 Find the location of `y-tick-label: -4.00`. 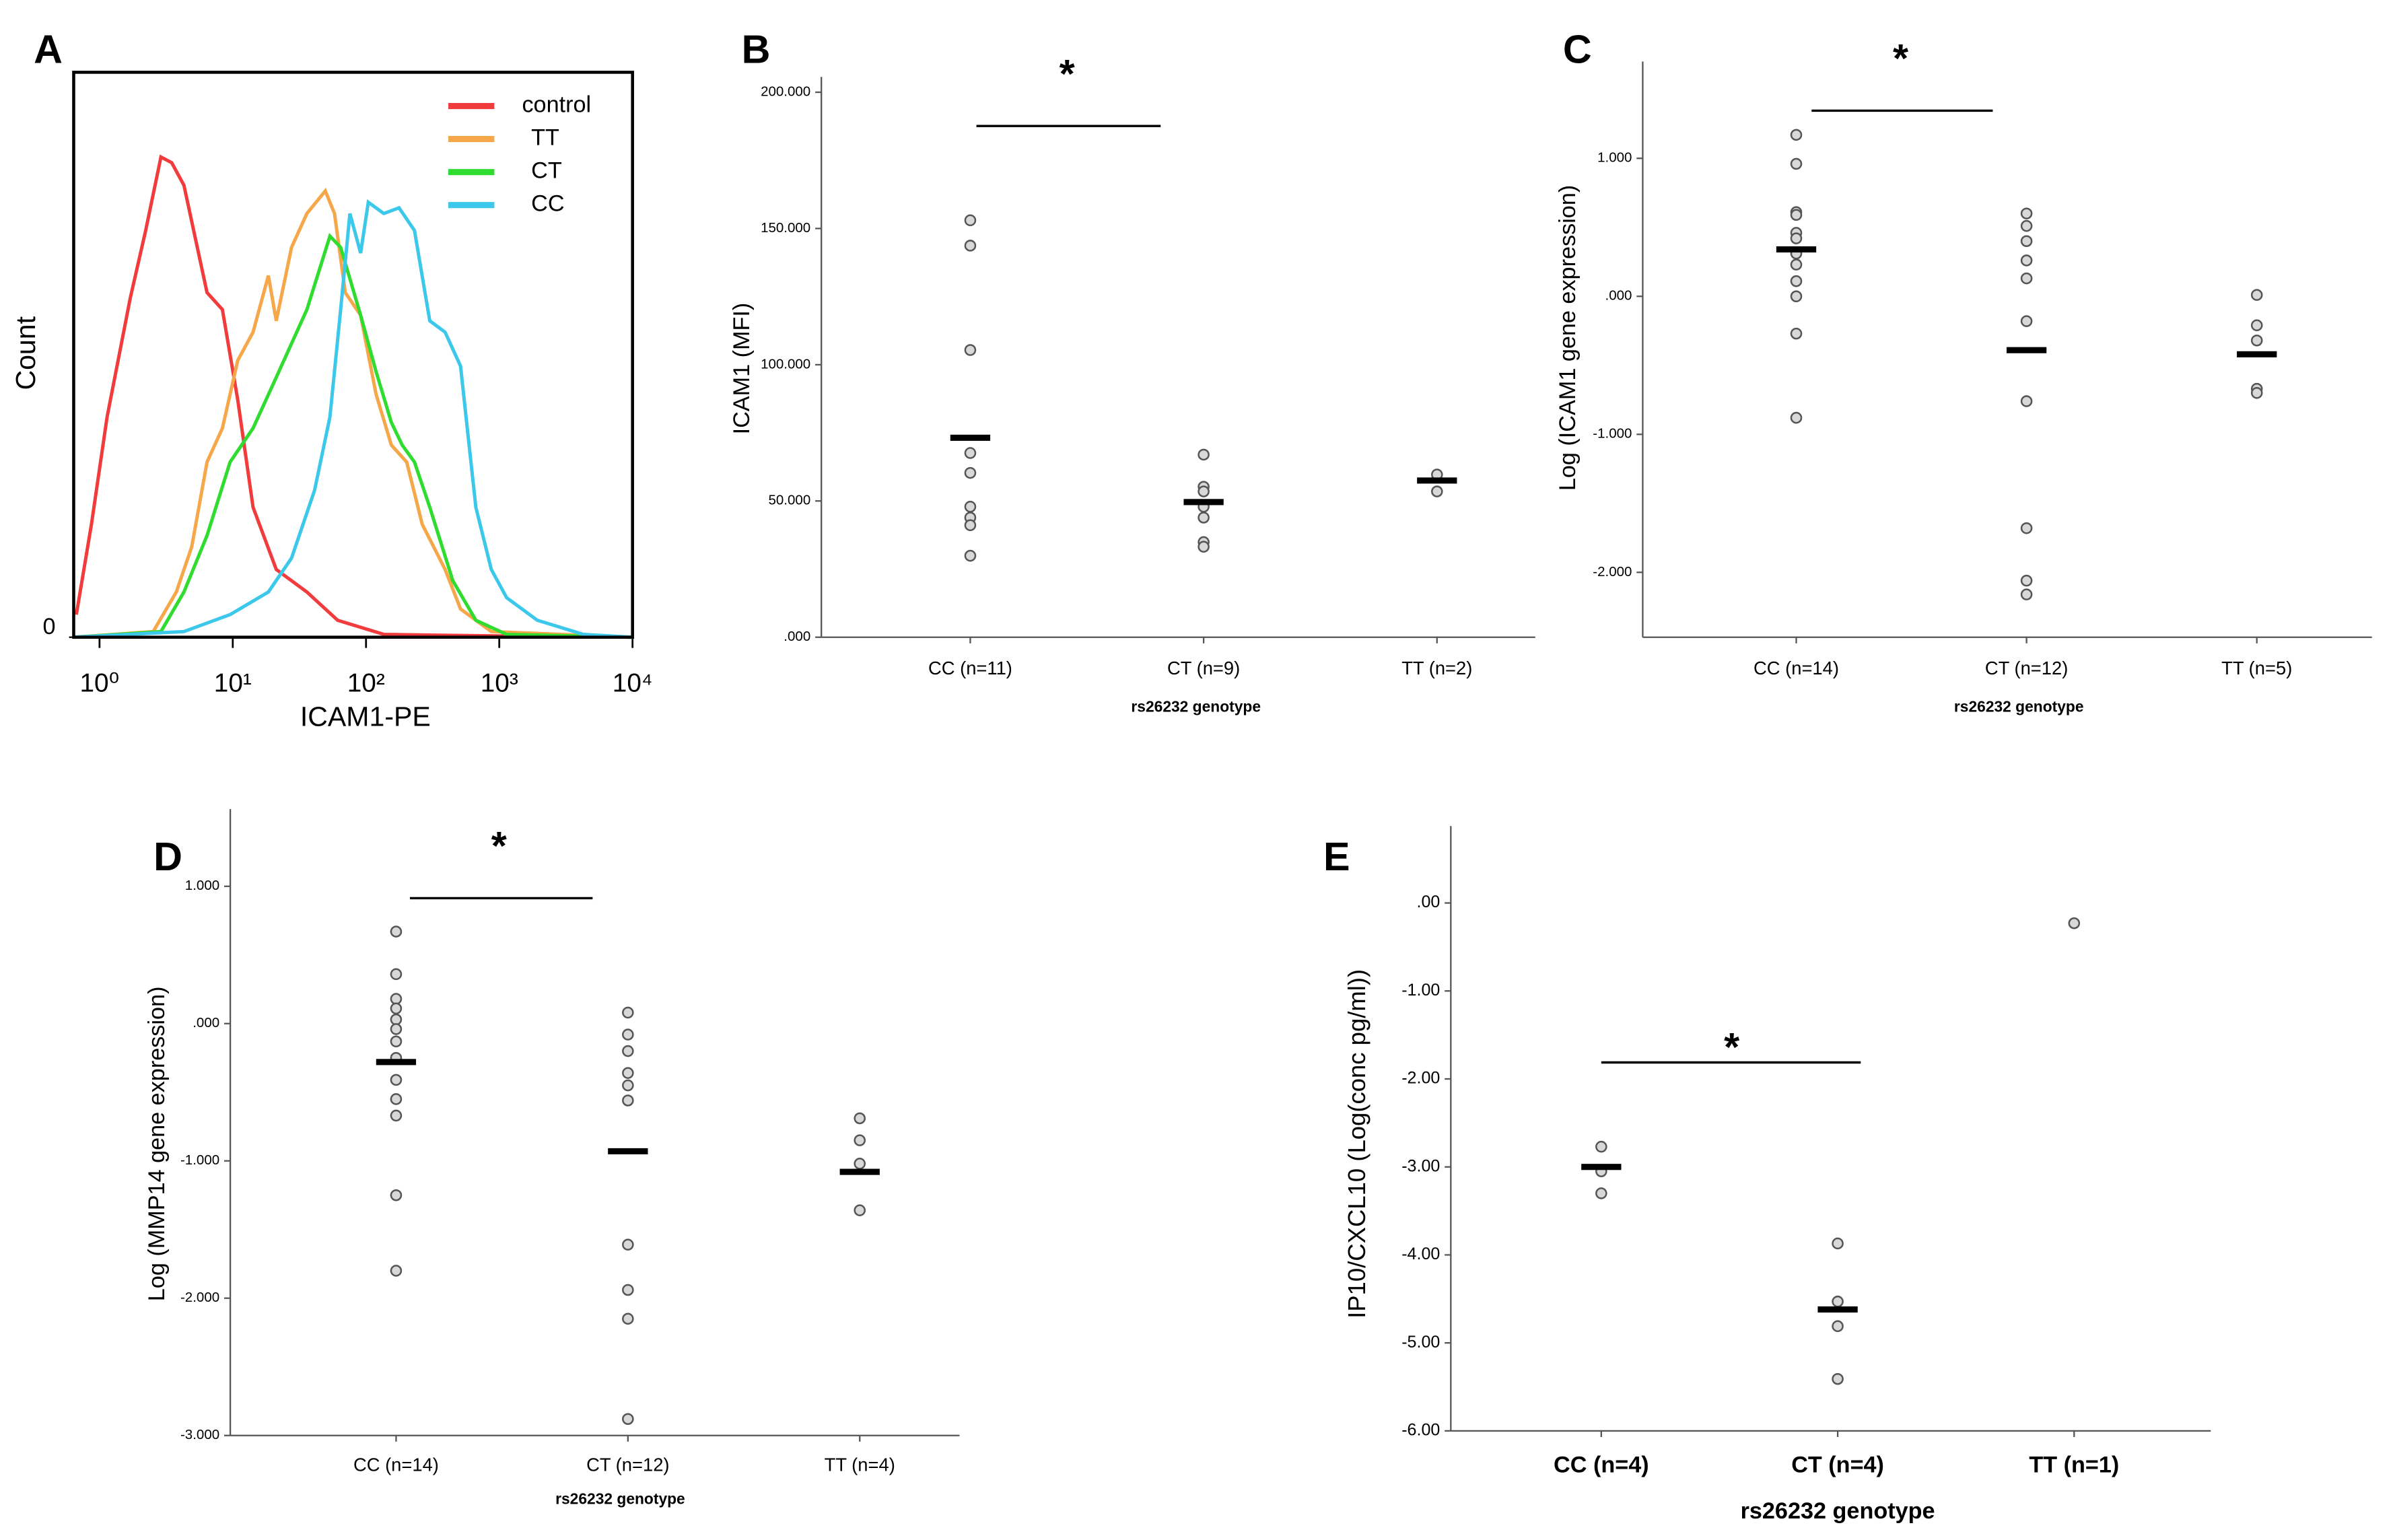

y-tick-label: -4.00 is located at coordinates (1420, 1254).